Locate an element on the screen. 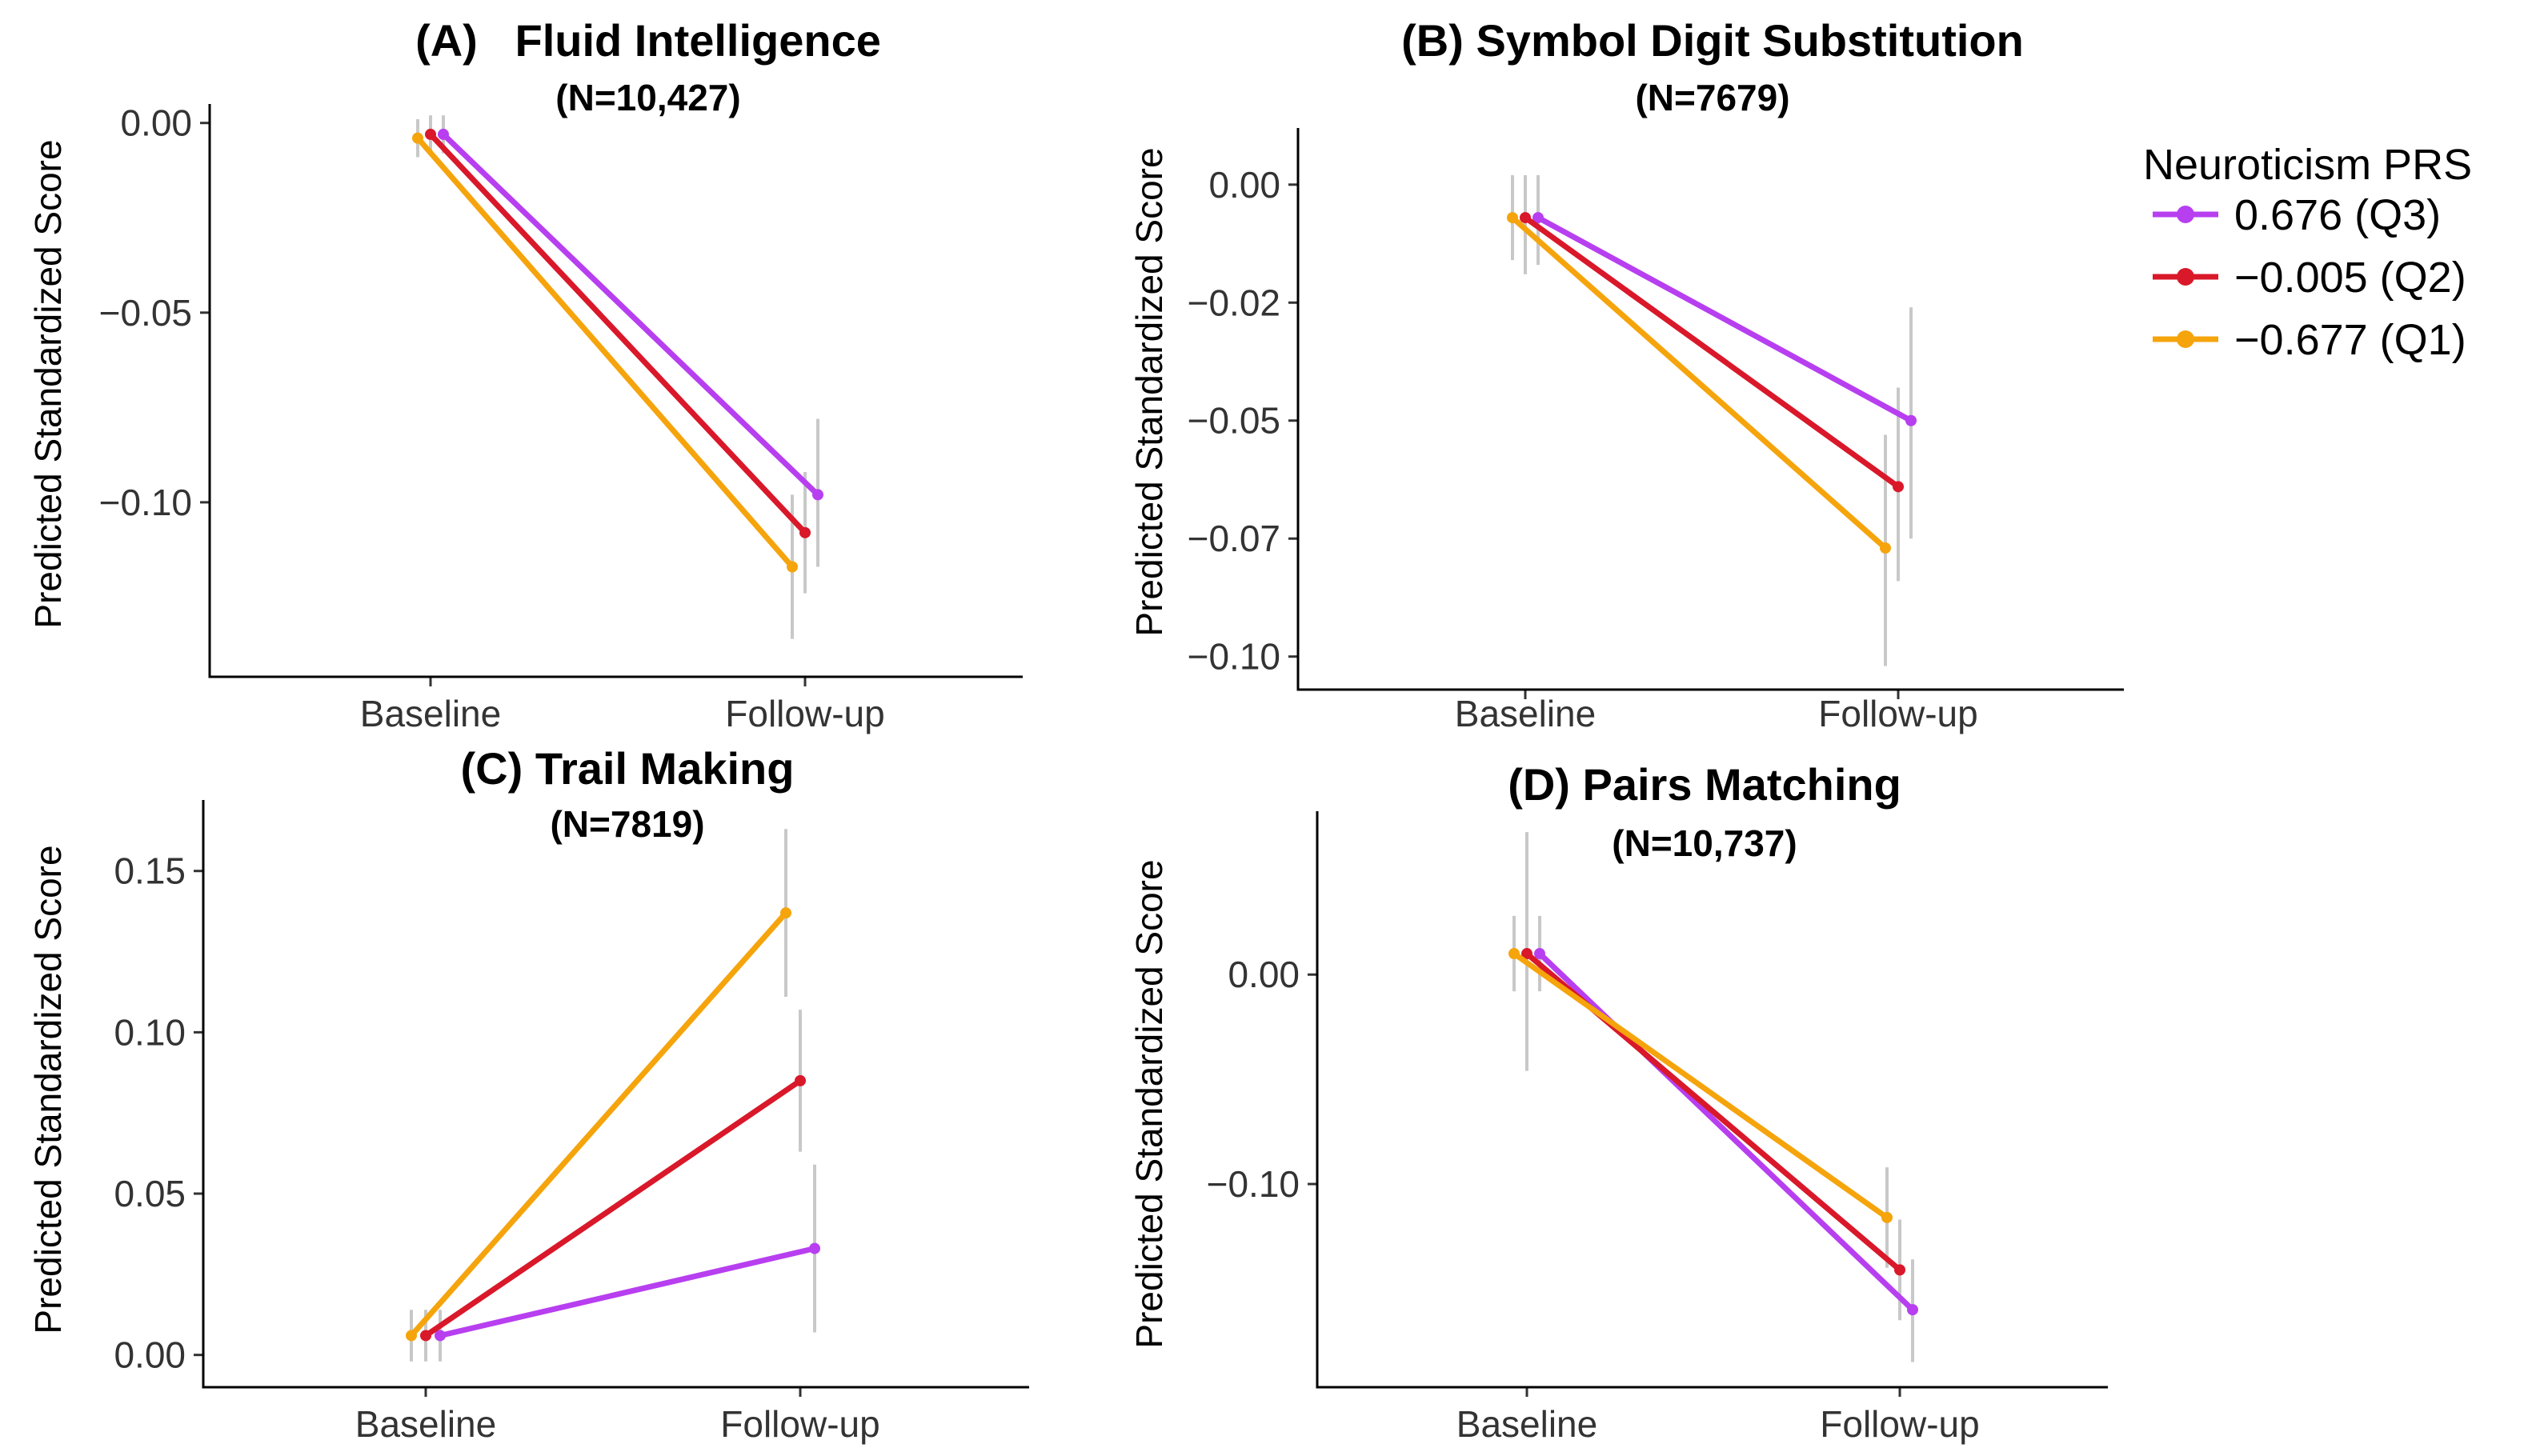 This screenshot has width=2532, height=1456. panel-title: (B) Symbol Digit Substitution is located at coordinates (1713, 40).